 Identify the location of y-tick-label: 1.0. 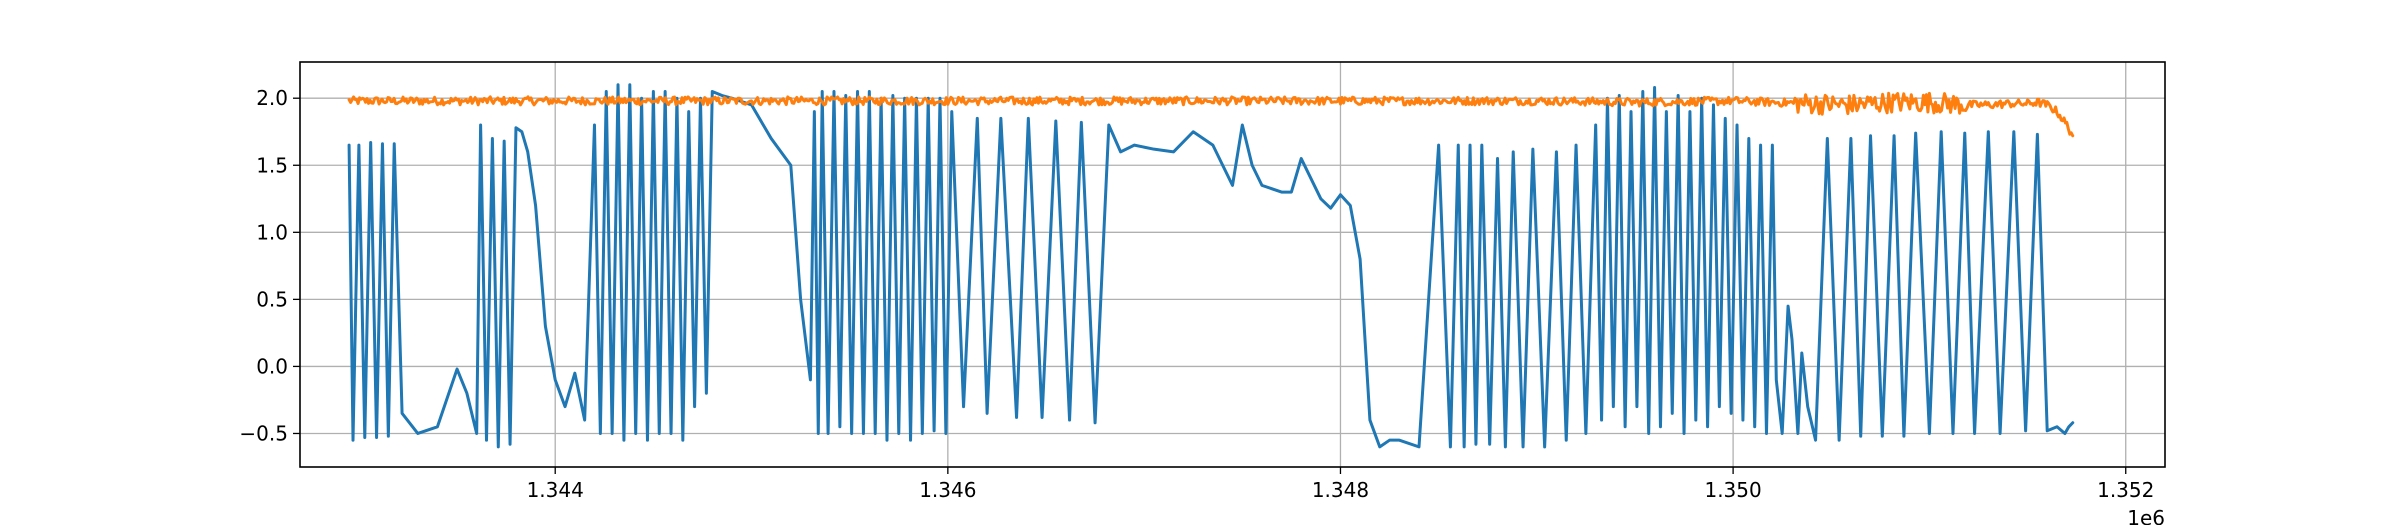
(272, 232).